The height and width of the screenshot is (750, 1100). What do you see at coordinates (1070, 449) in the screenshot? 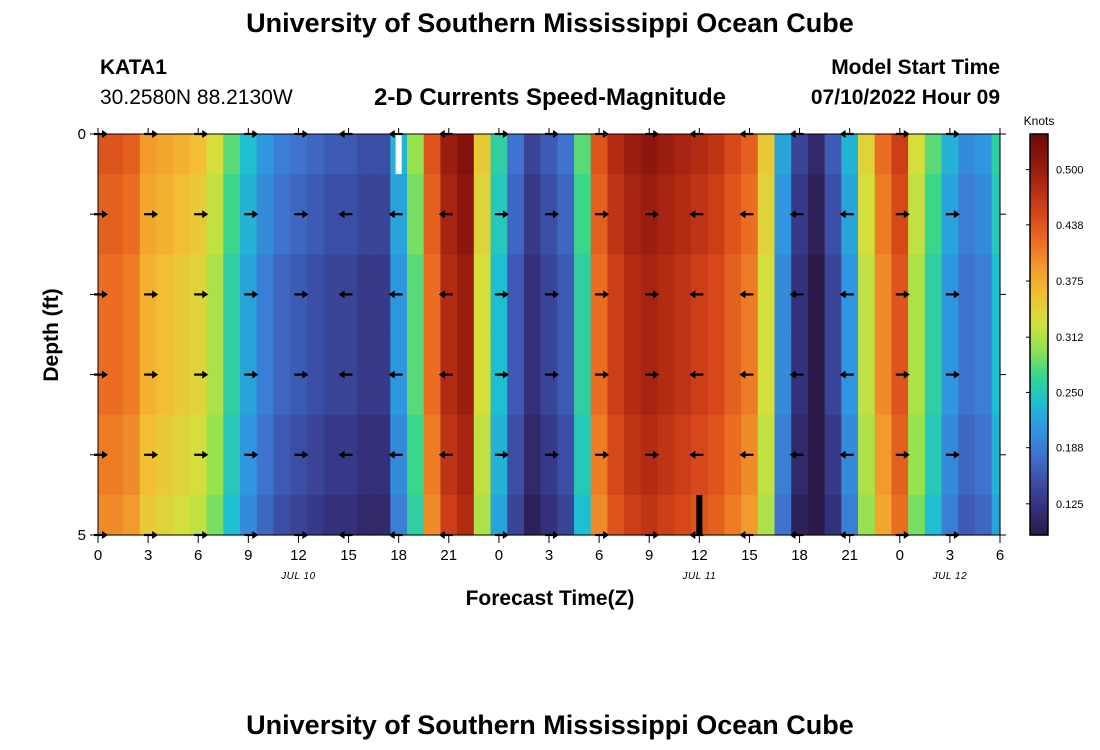
I see `colorbar-tick-label: 0.188` at bounding box center [1070, 449].